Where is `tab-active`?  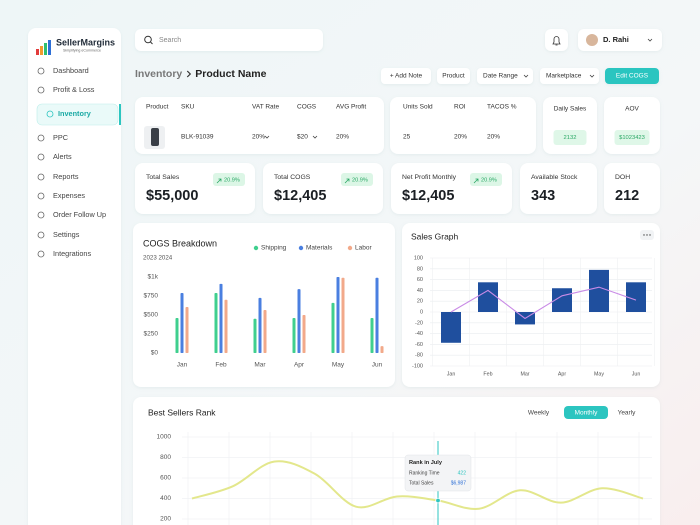 tab-active is located at coordinates (586, 412).